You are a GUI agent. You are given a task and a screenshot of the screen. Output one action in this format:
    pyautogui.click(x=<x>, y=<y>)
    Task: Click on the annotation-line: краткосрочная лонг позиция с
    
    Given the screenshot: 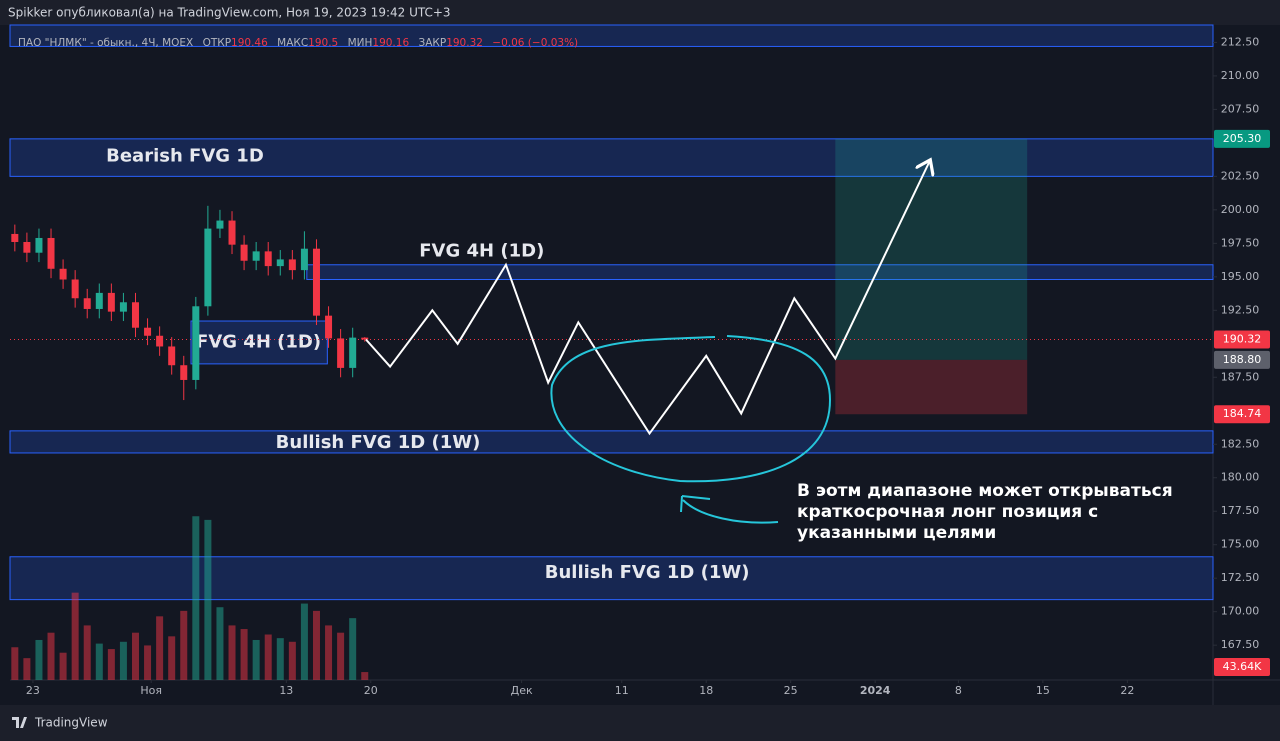 What is the action you would take?
    pyautogui.click(x=947, y=512)
    